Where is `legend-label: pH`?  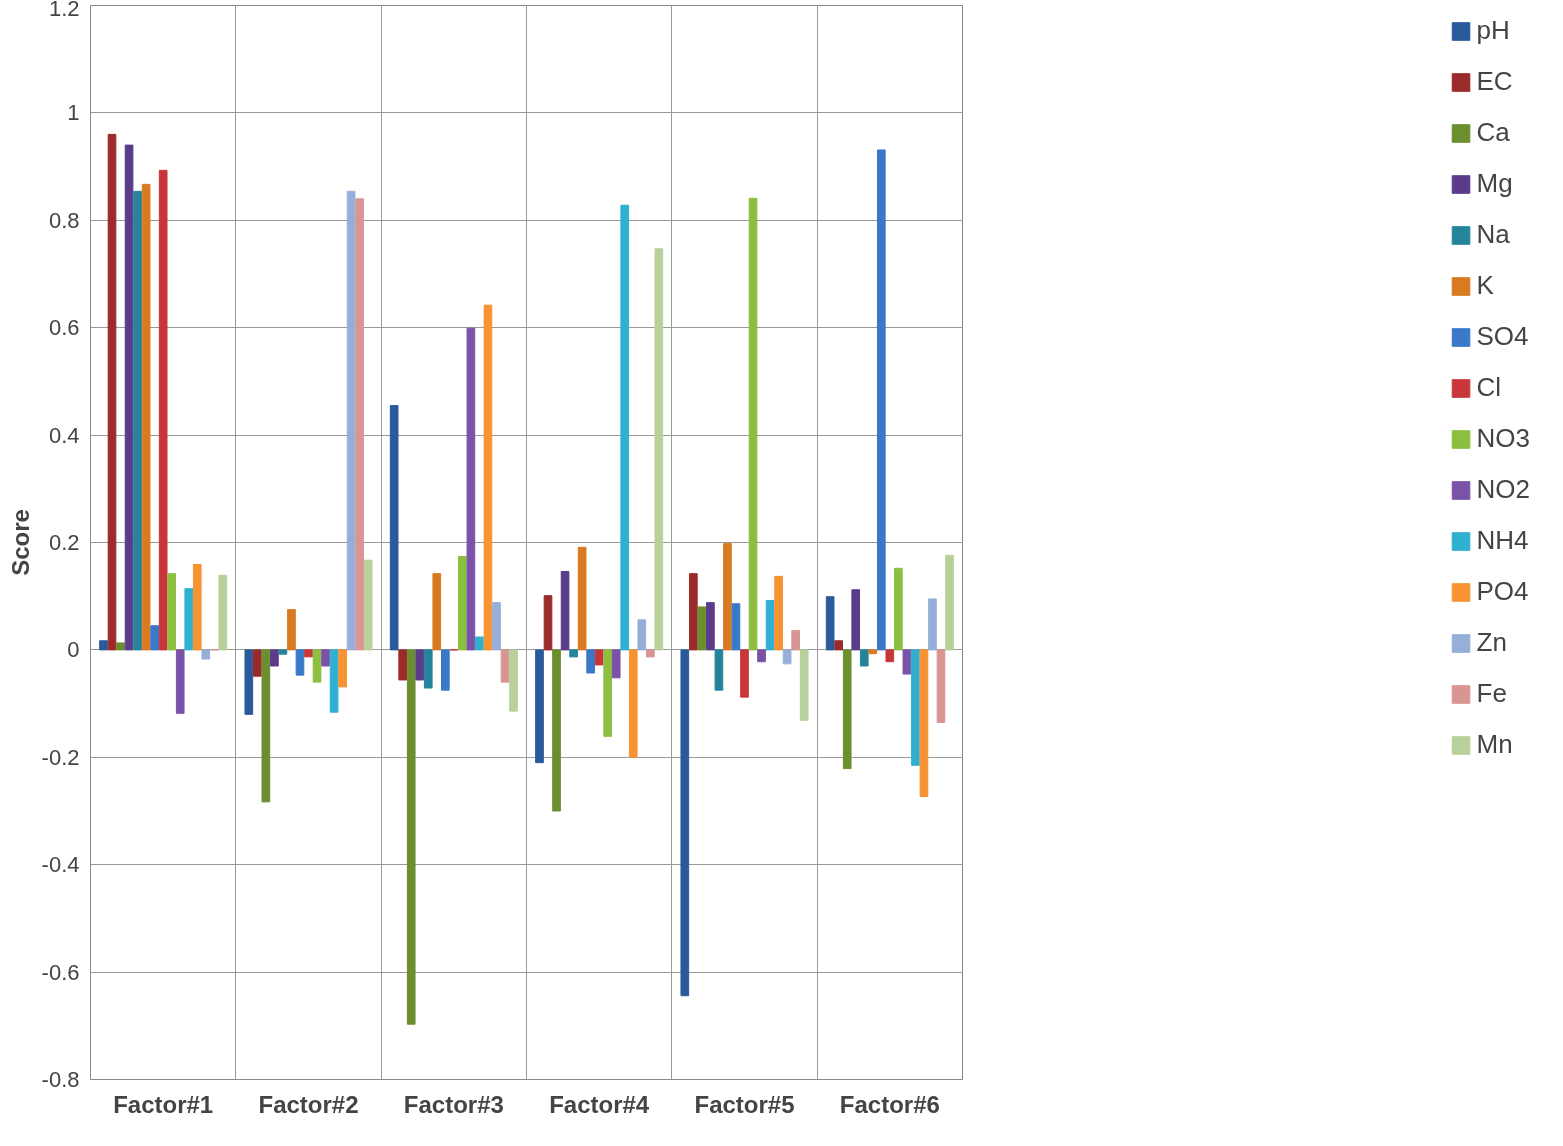 legend-label: pH is located at coordinates (1493, 30).